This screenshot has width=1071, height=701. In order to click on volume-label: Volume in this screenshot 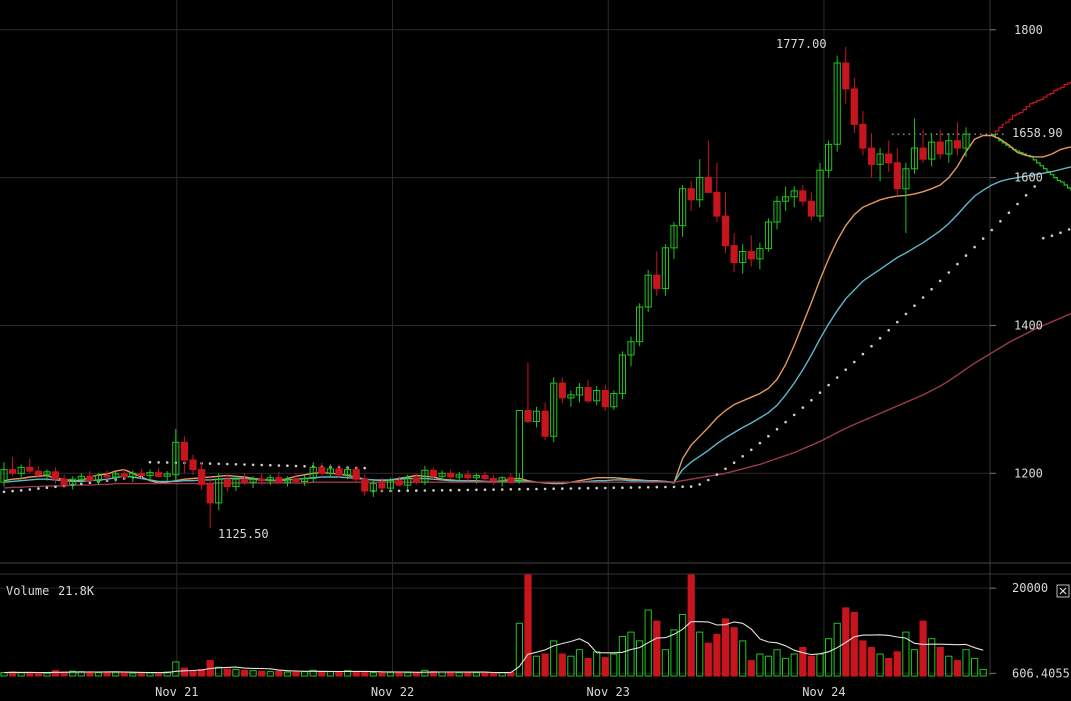, I will do `click(27, 591)`.